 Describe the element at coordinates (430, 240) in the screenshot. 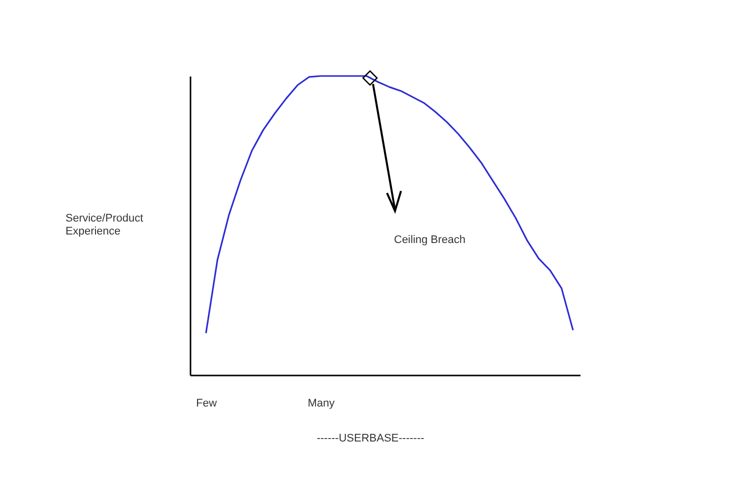

I see `annotation: Ceiling Breach` at that location.